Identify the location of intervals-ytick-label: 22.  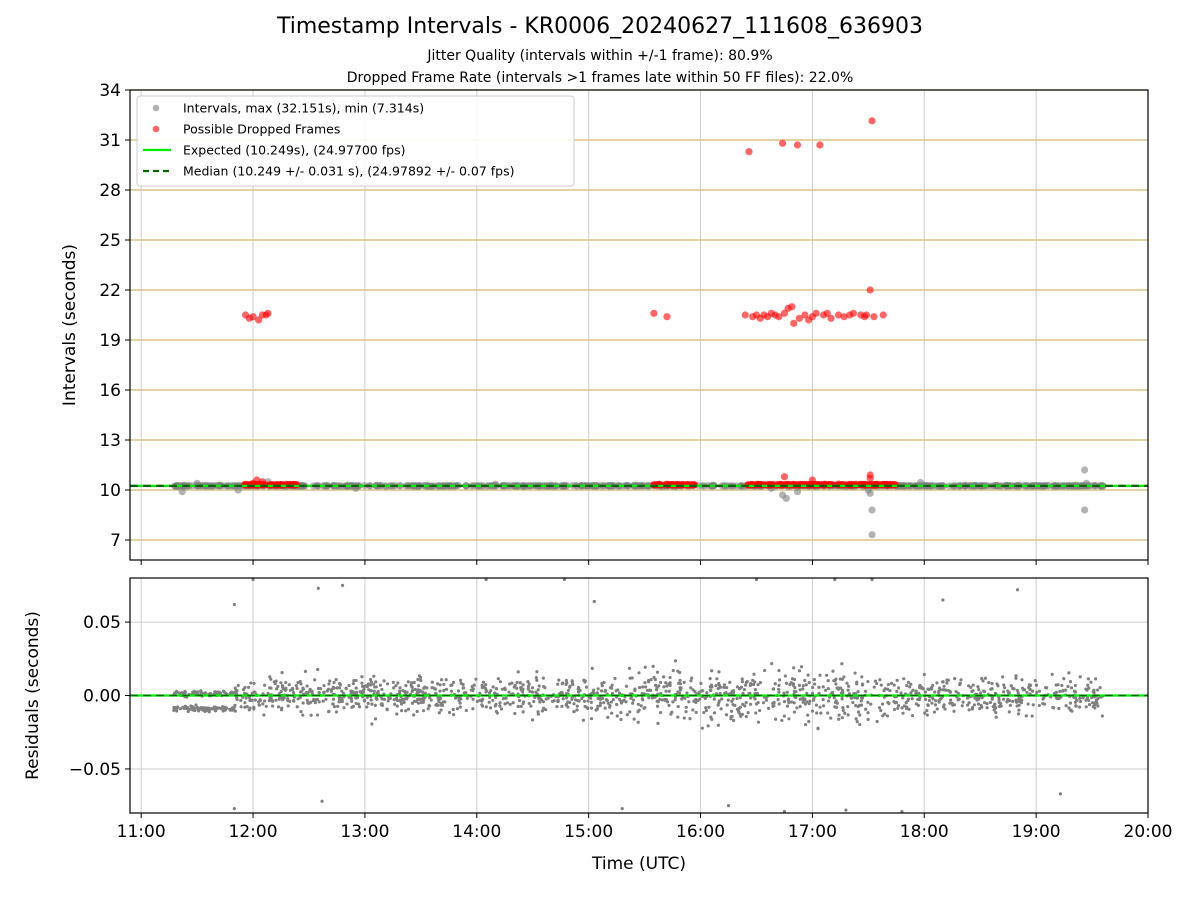
(110, 291).